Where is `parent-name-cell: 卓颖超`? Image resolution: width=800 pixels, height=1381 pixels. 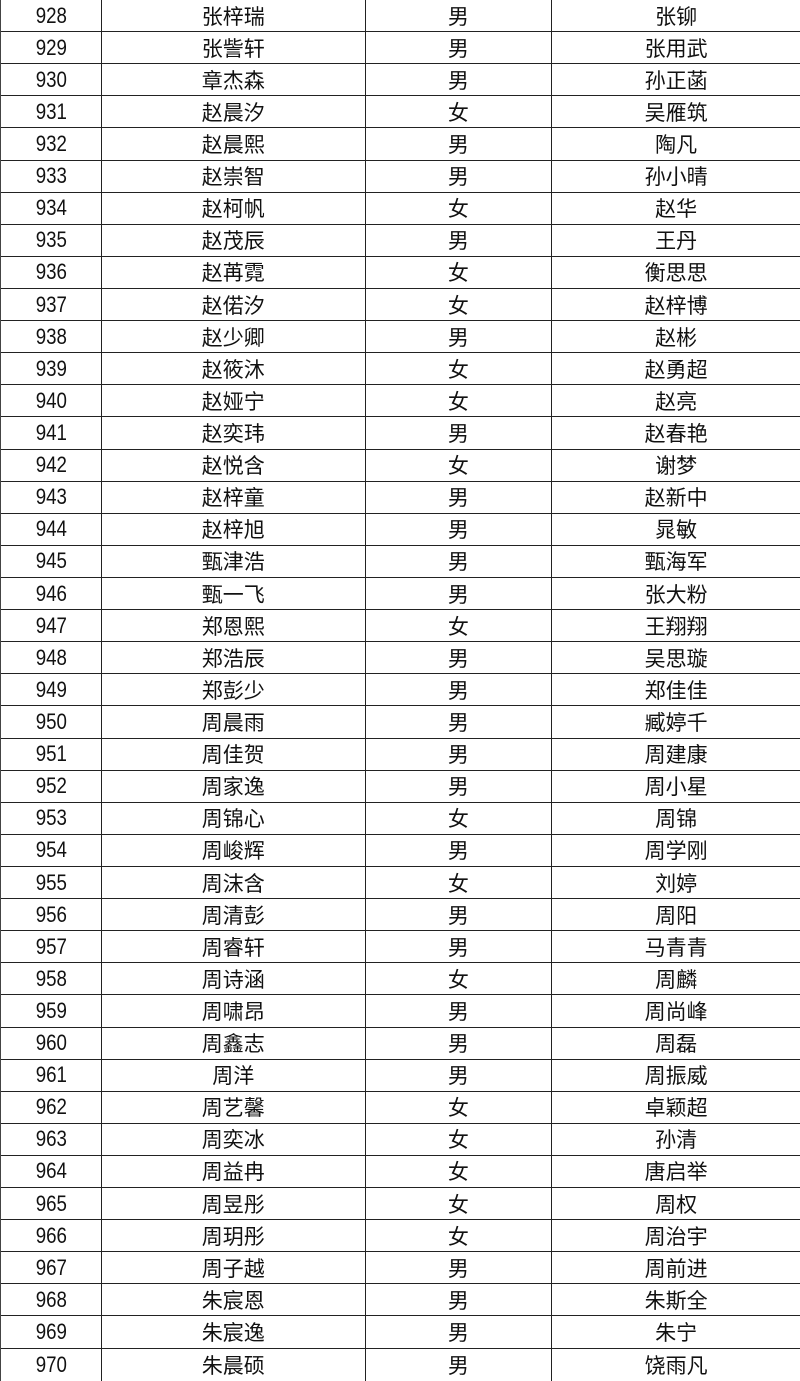
parent-name-cell: 卓颖超 is located at coordinates (676, 1107).